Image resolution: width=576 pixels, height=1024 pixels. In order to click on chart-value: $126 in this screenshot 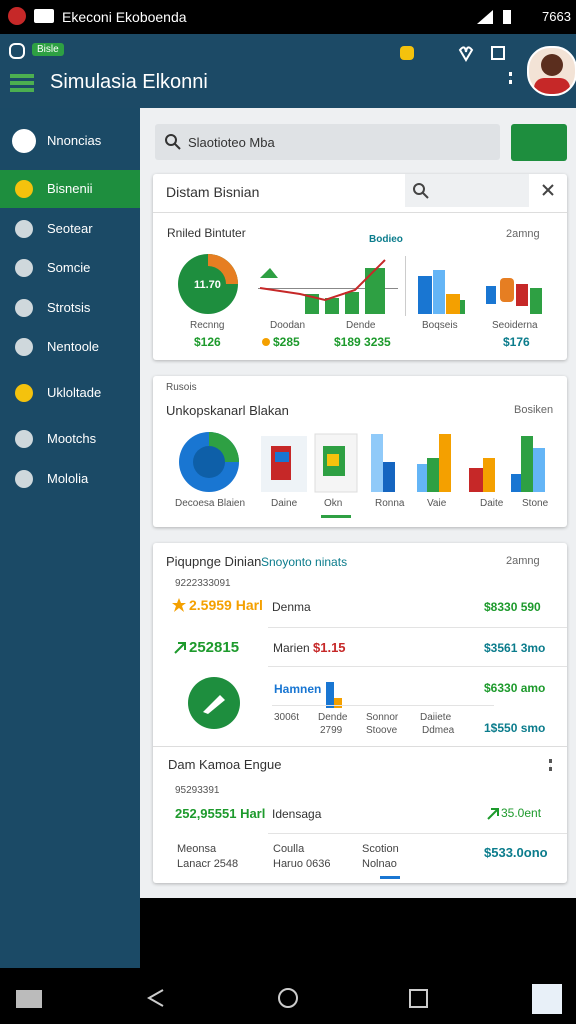, I will do `click(207, 342)`.